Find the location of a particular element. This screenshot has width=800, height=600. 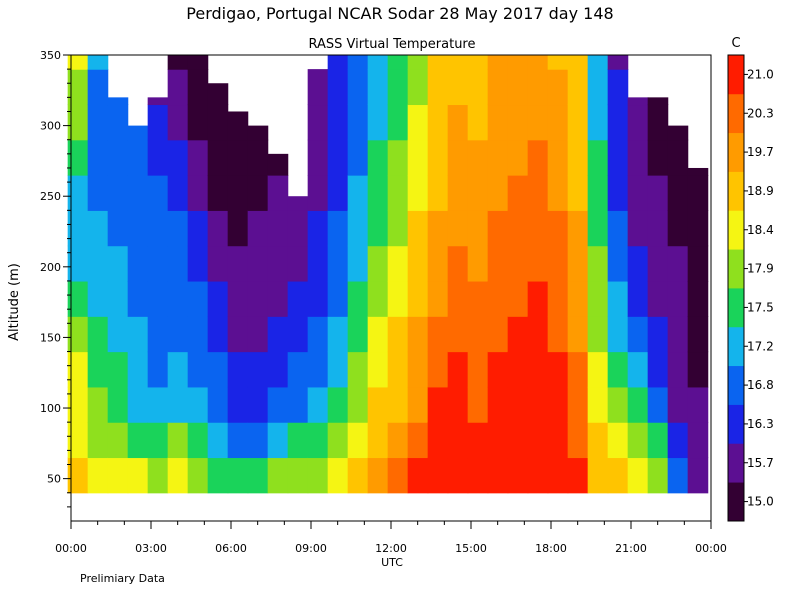

x-tick-label: 21:00 is located at coordinates (631, 548).